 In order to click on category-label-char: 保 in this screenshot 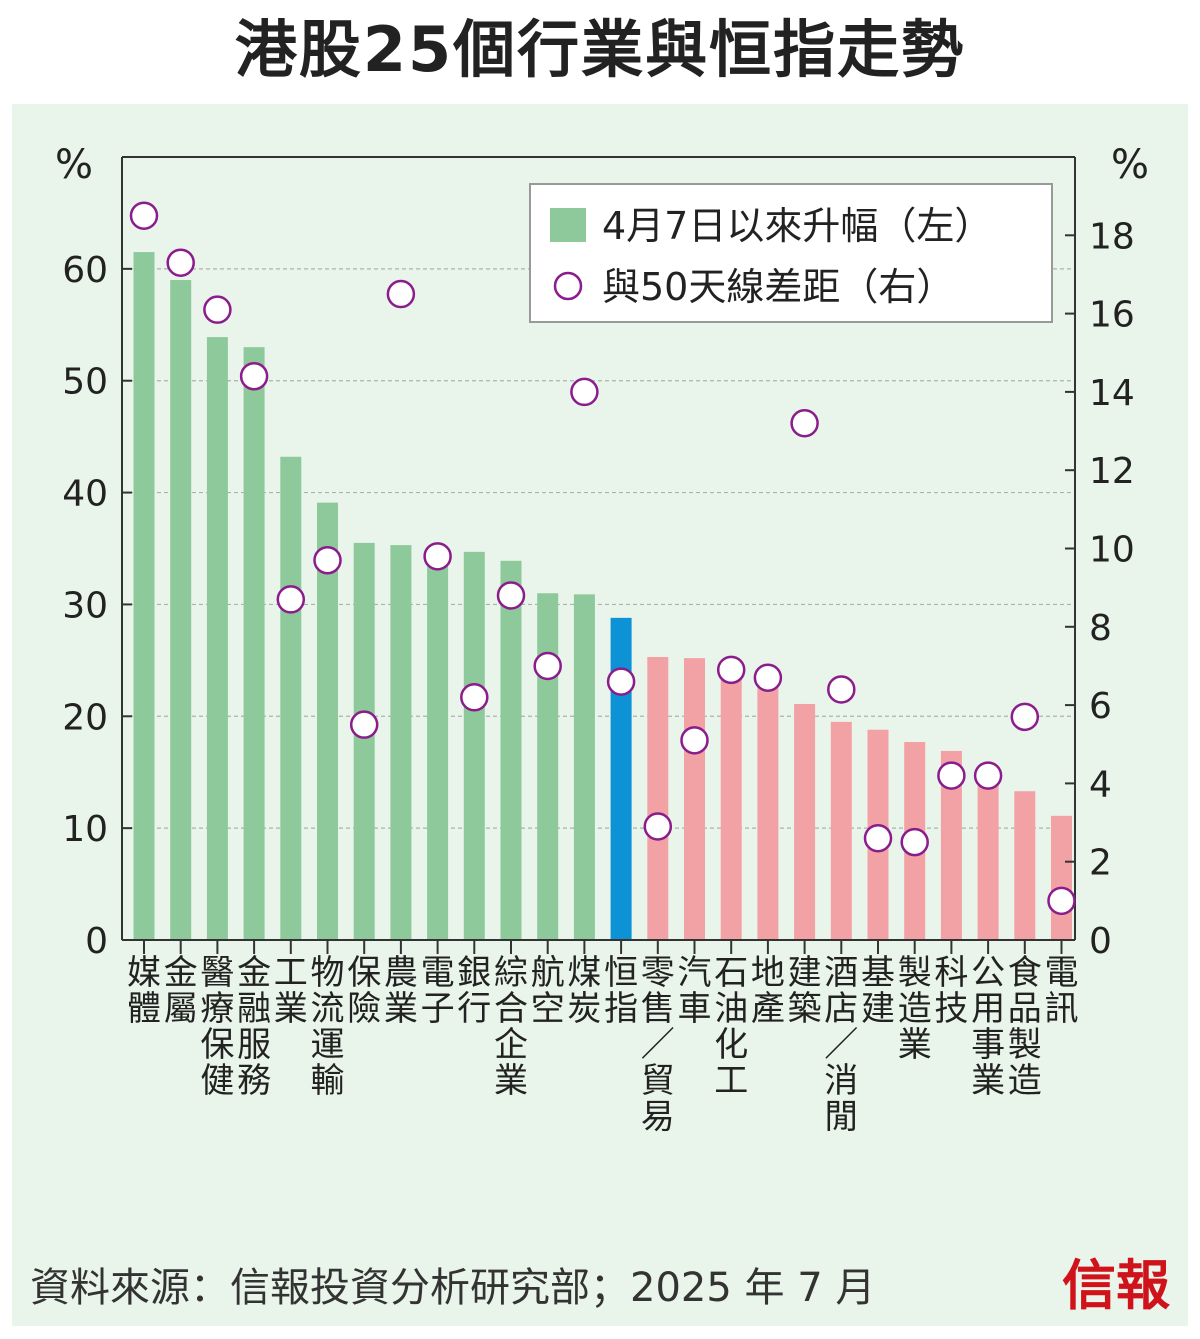, I will do `click(364, 973)`.